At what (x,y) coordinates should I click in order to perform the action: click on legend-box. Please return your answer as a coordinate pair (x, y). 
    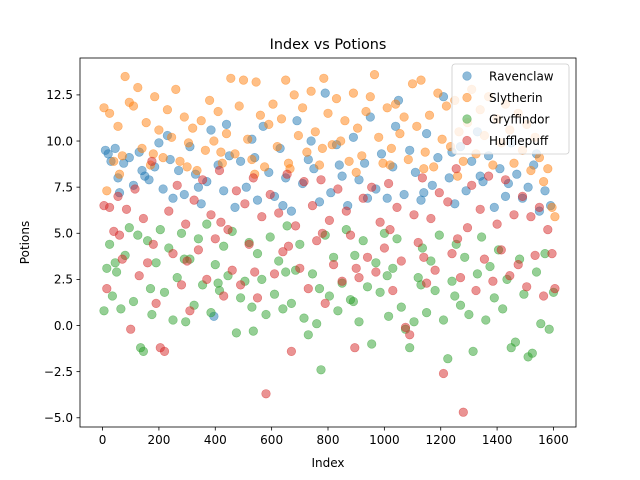
    Looking at the image, I should click on (510, 109).